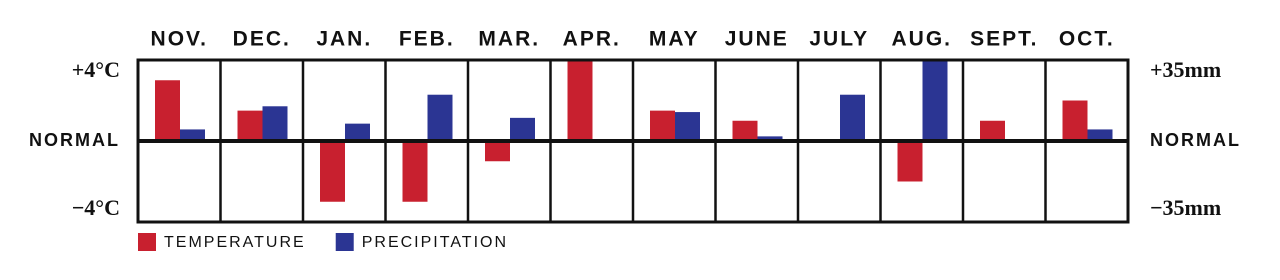  Describe the element at coordinates (262, 39) in the screenshot. I see `x-tick-label: DEC.` at that location.